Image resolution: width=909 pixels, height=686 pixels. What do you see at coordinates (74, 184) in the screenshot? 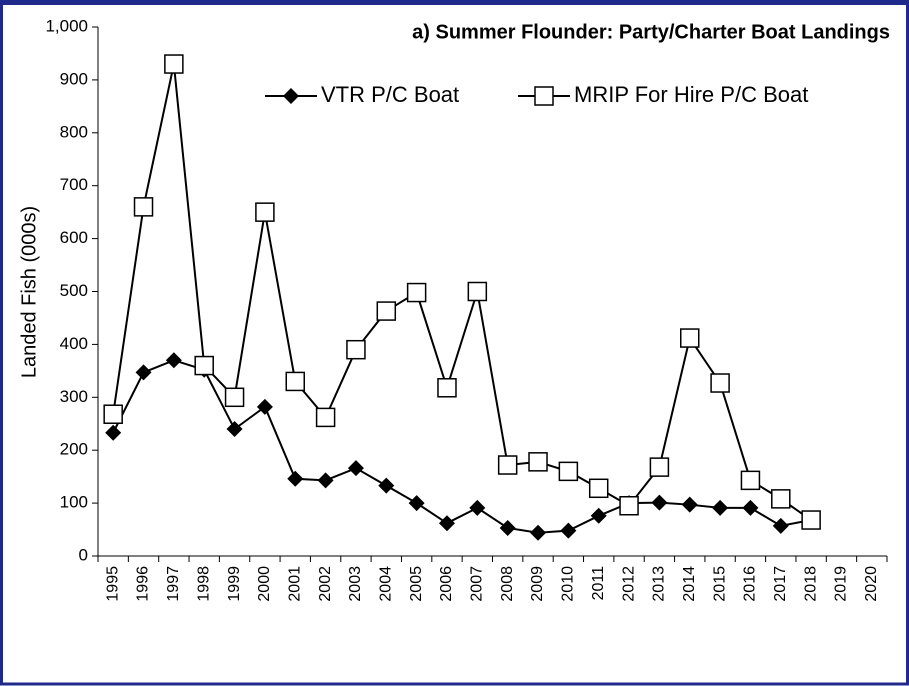
I see `y-tick-label: 700` at bounding box center [74, 184].